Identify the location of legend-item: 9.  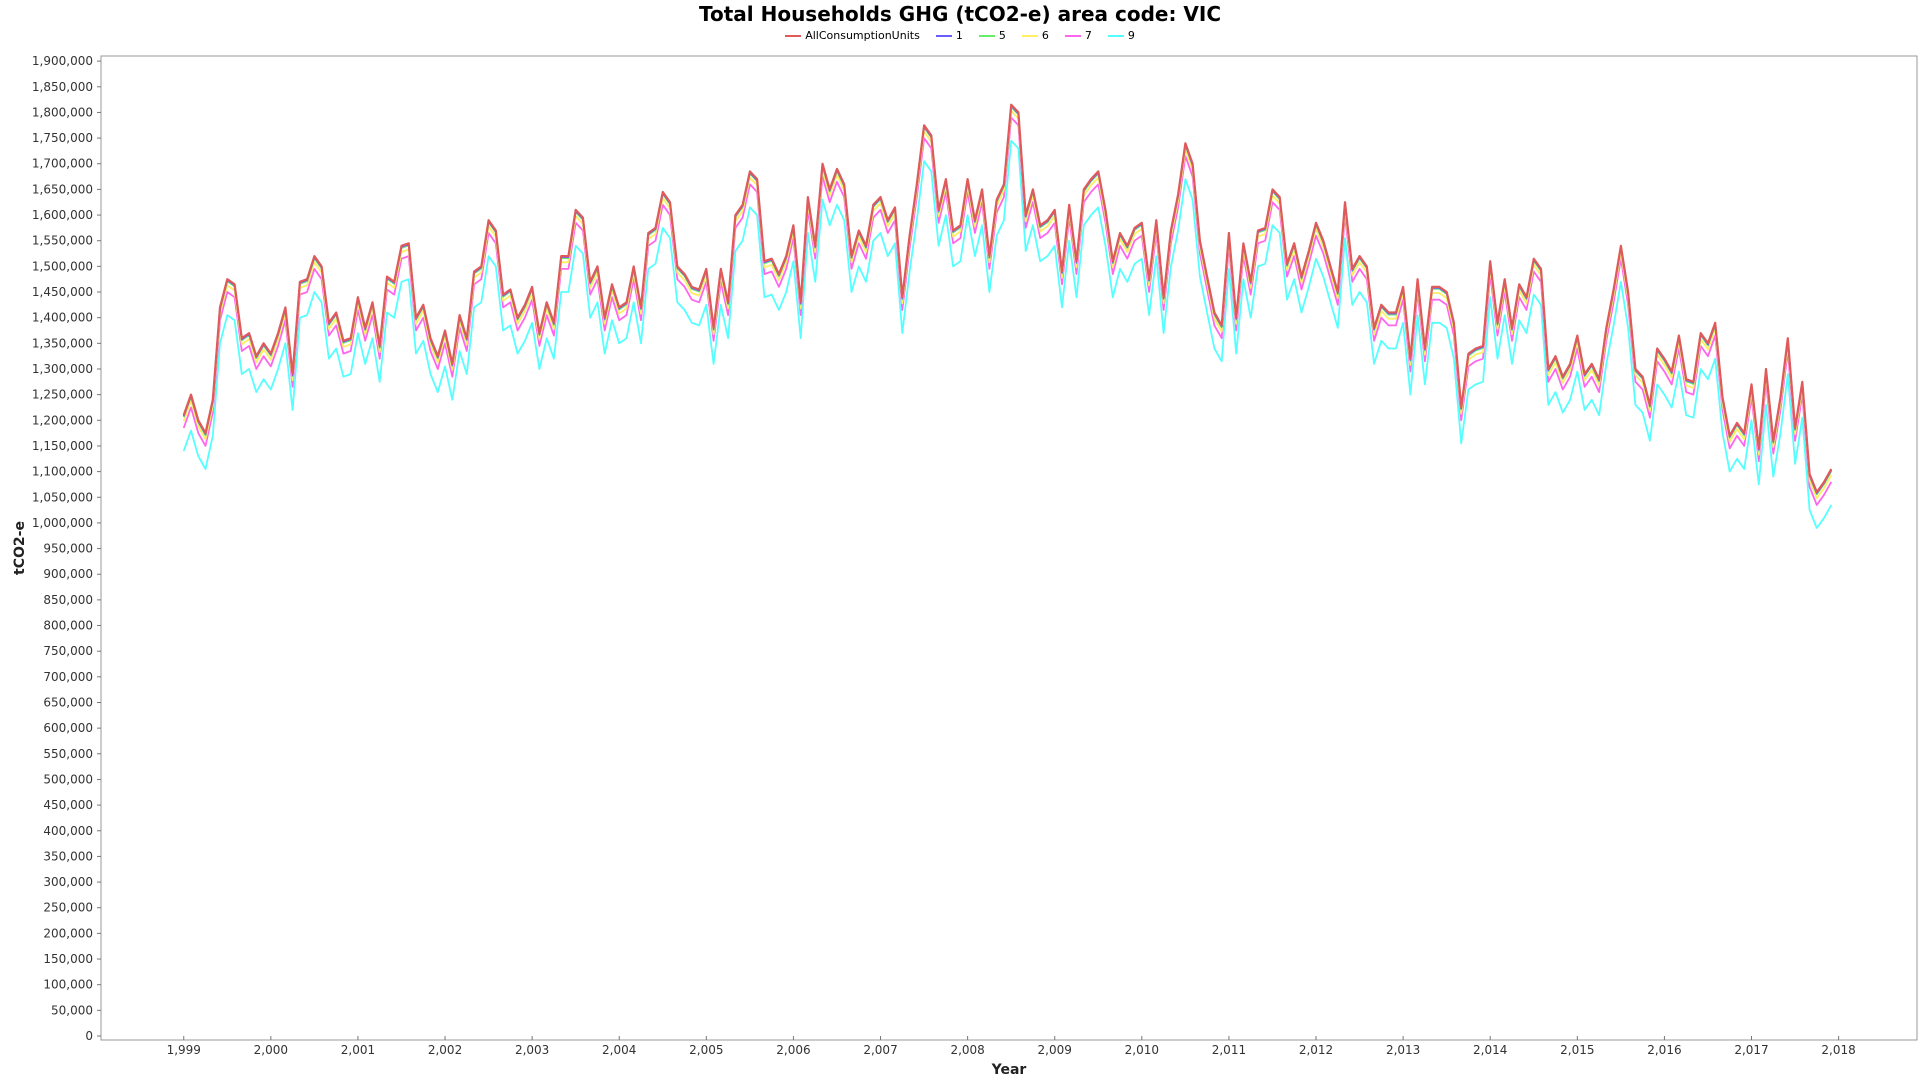
(1121, 35).